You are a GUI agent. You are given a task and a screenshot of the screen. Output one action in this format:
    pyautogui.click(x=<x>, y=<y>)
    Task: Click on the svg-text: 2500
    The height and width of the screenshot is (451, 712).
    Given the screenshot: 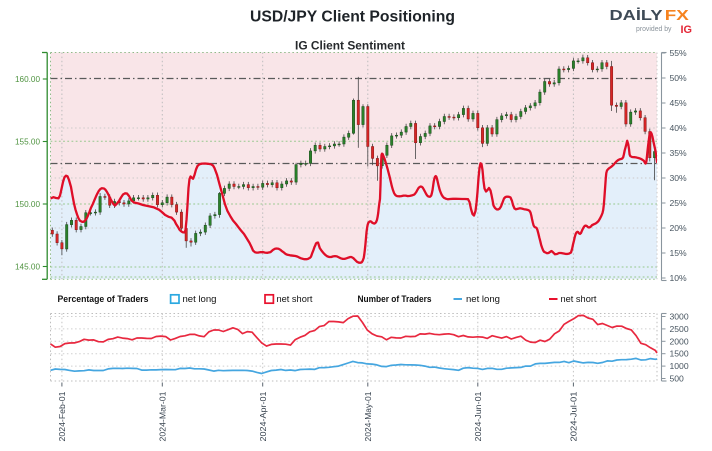 What is the action you would take?
    pyautogui.click(x=679, y=329)
    